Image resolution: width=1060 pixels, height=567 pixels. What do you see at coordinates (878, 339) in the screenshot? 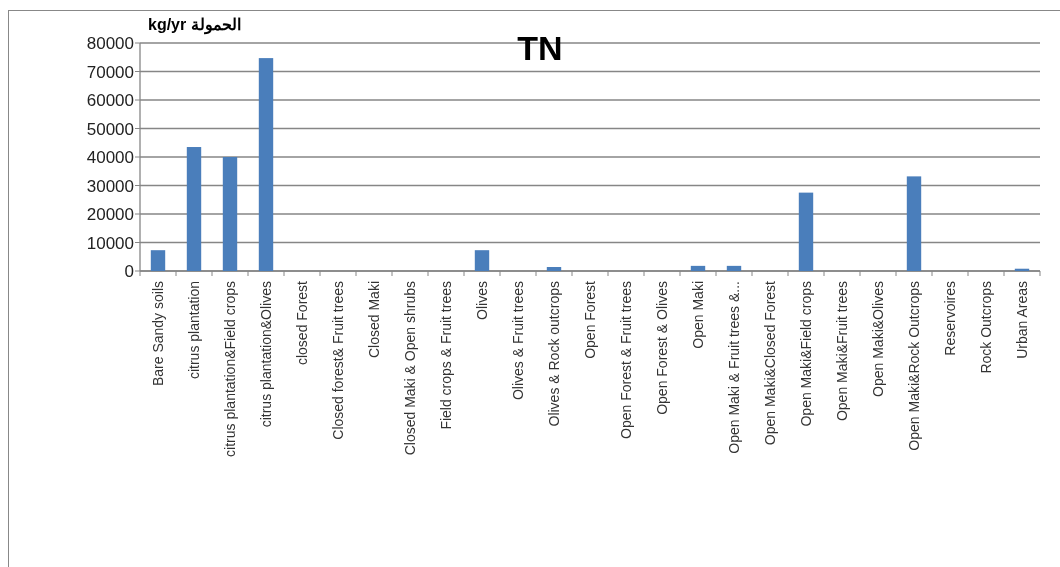
I see `x-tick-label: Open Maki&Olives` at bounding box center [878, 339].